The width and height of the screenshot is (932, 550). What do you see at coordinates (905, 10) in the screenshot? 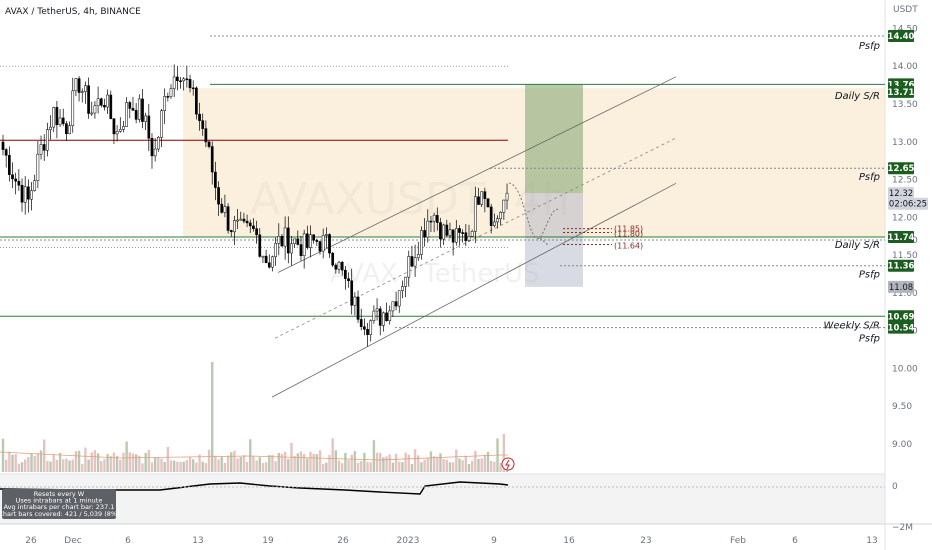
I see `price-axis-currency: USDT` at bounding box center [905, 10].